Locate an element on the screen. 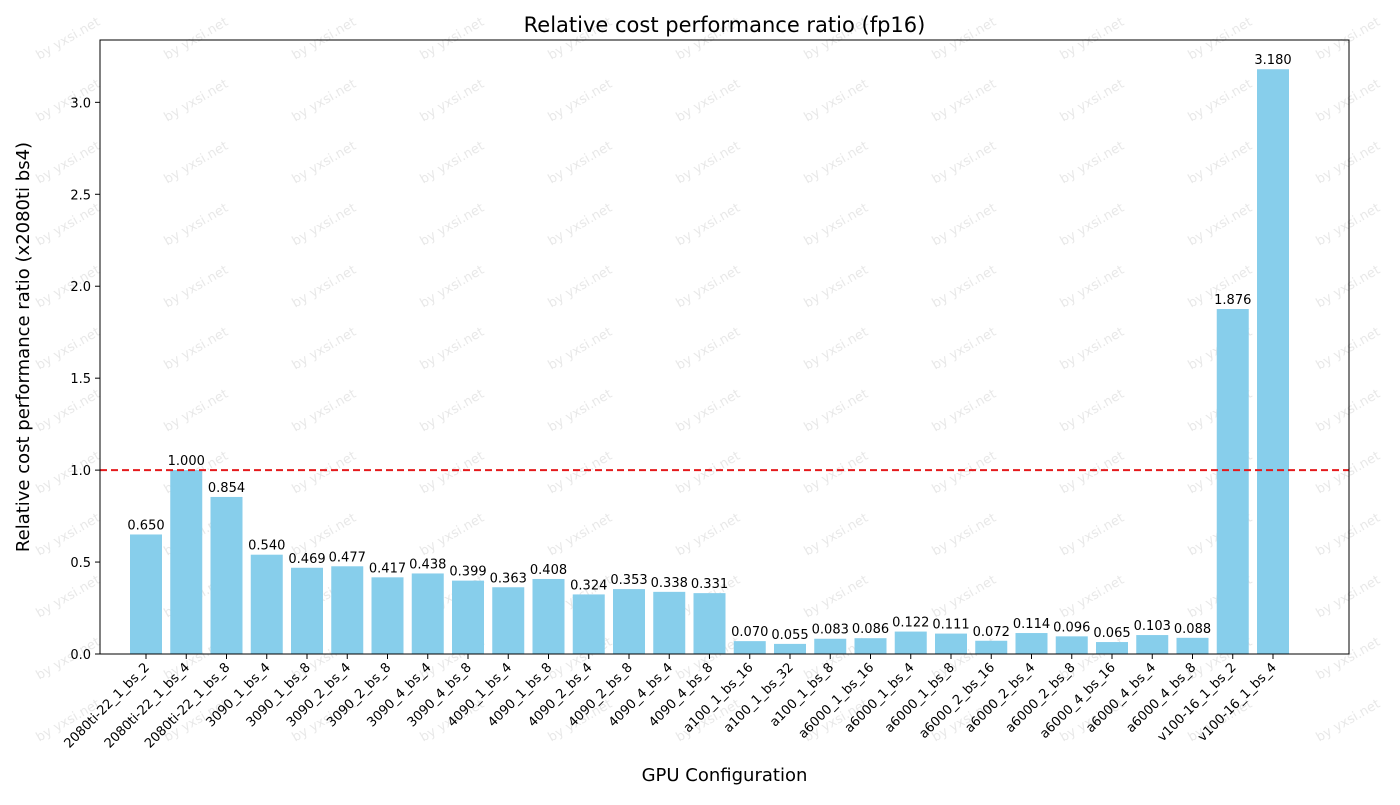  value-label: 0.083 is located at coordinates (830, 630).